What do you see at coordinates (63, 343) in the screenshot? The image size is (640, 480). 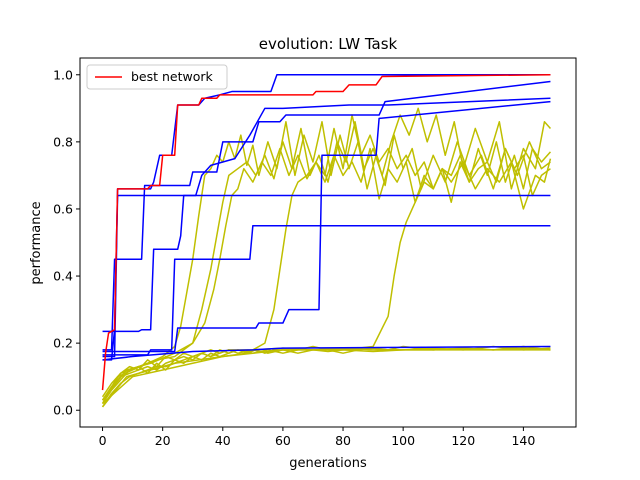 I see `y-tick-label: 0.2` at bounding box center [63, 343].